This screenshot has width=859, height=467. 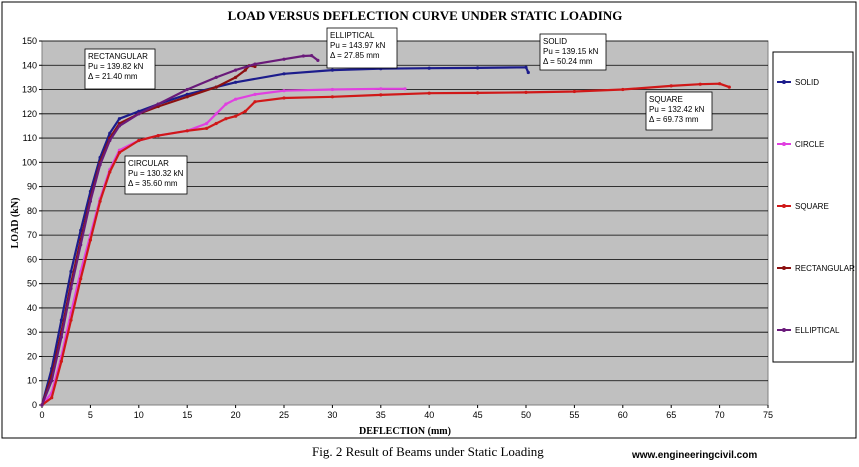 I want to click on annotation-text: Δ = 27.85 mm, so click(x=355, y=55).